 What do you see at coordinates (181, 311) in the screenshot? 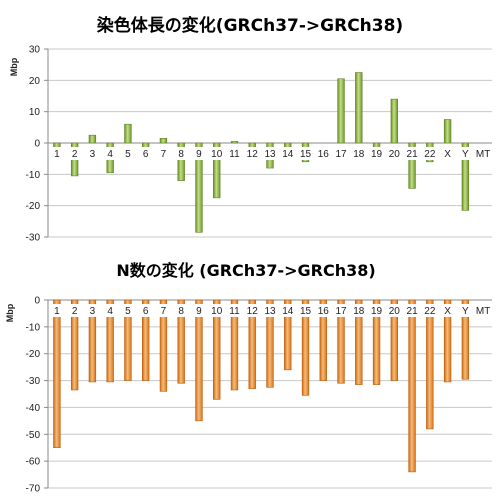
I see `category-label: 8` at bounding box center [181, 311].